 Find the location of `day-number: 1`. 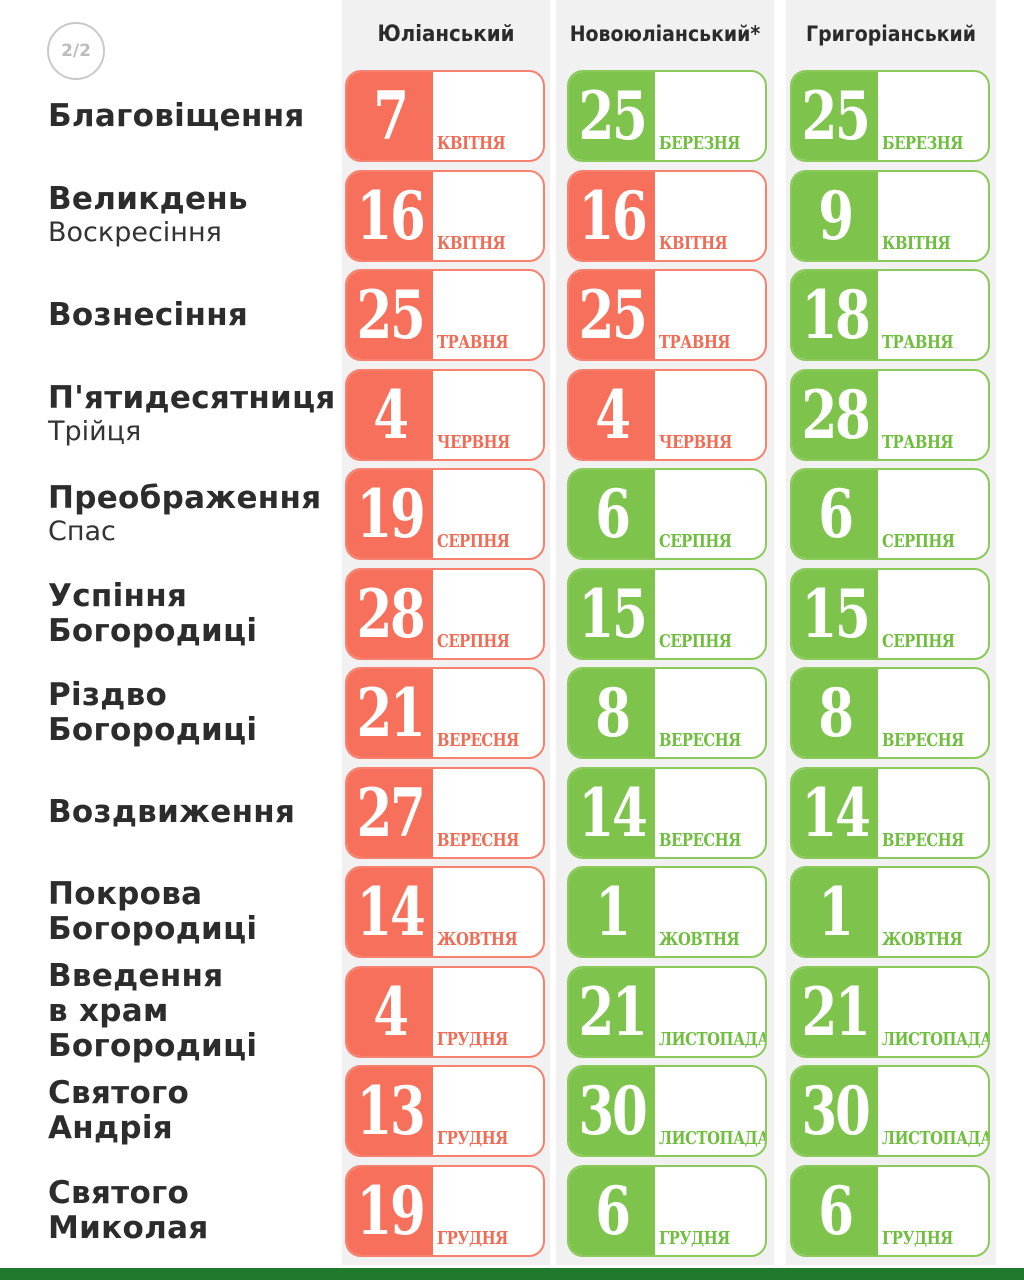

day-number: 1 is located at coordinates (613, 912).